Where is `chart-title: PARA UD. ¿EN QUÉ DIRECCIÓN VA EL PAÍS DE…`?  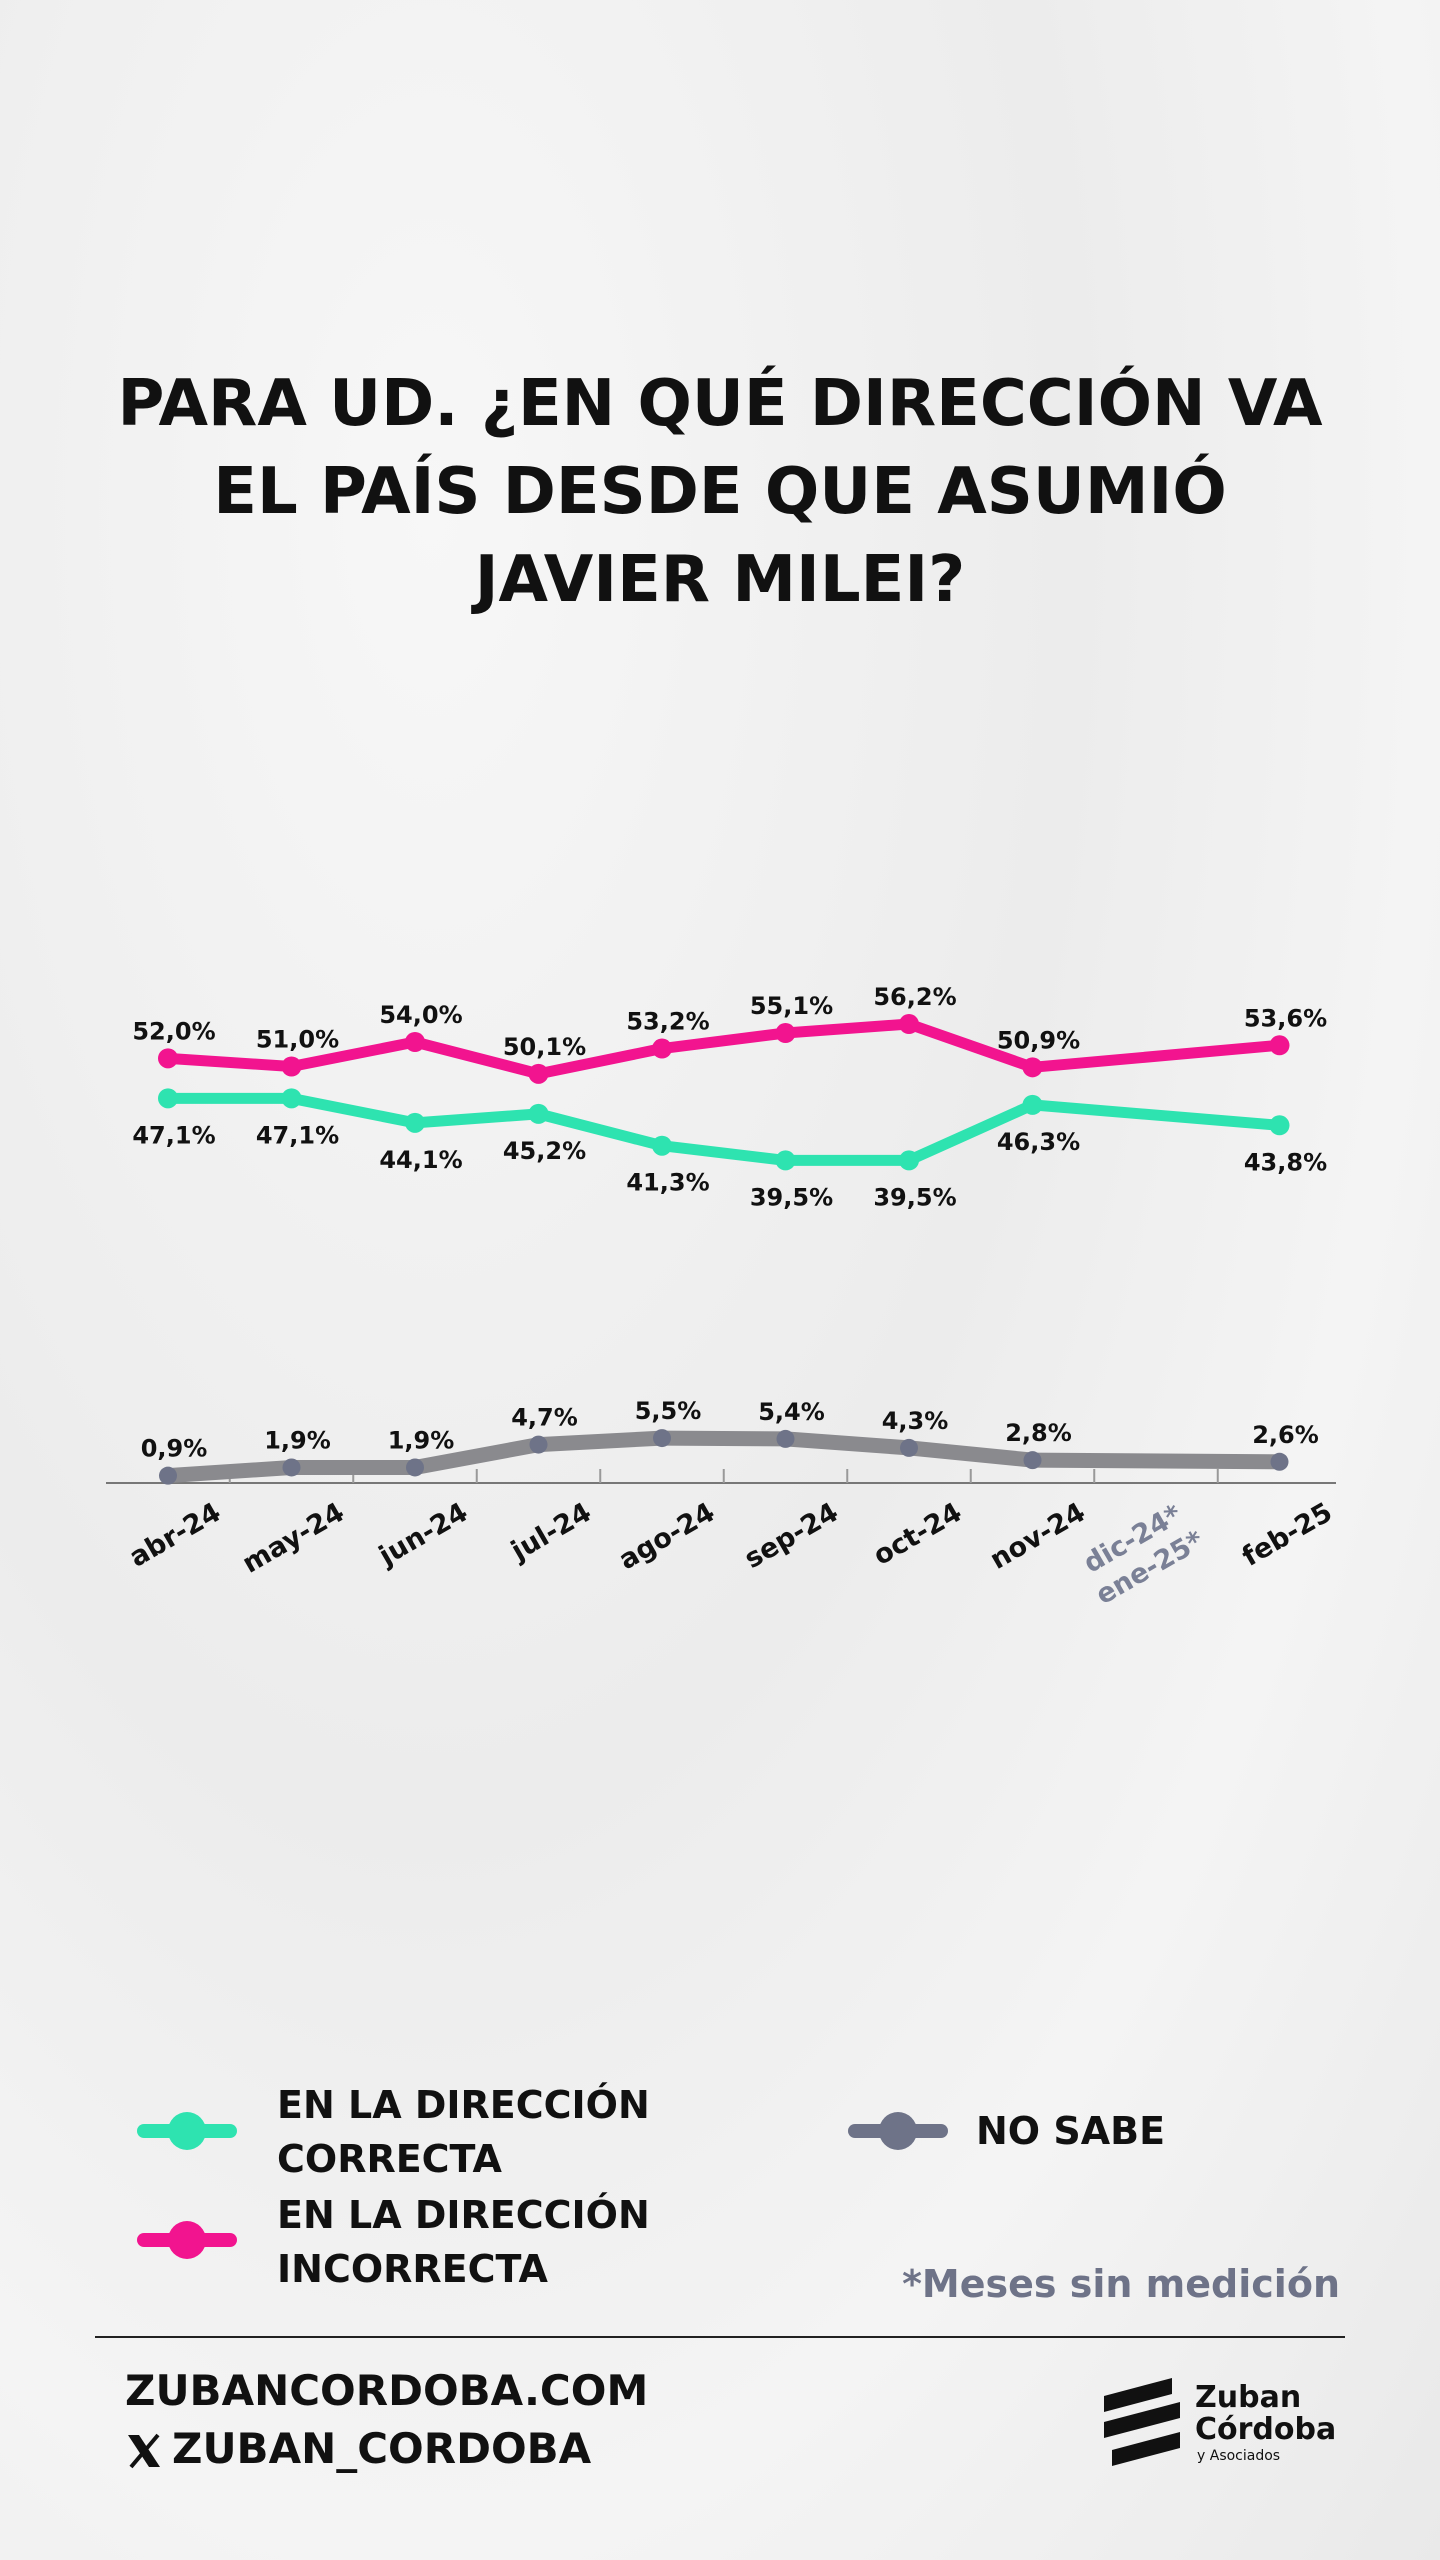
chart-title: PARA UD. ¿EN QUÉ DIRECCIÓN VA EL PAÍS DE… is located at coordinates (720, 492).